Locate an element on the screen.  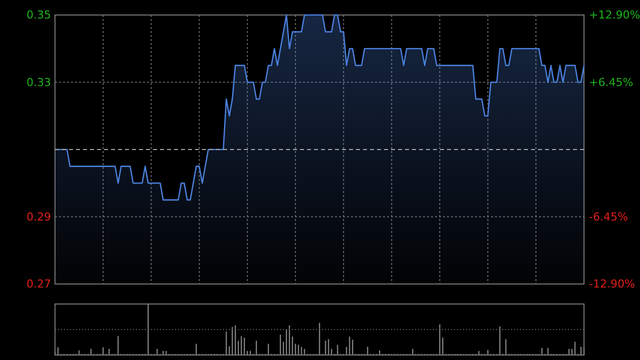
y-tick-label: 0.27 is located at coordinates (38, 284).